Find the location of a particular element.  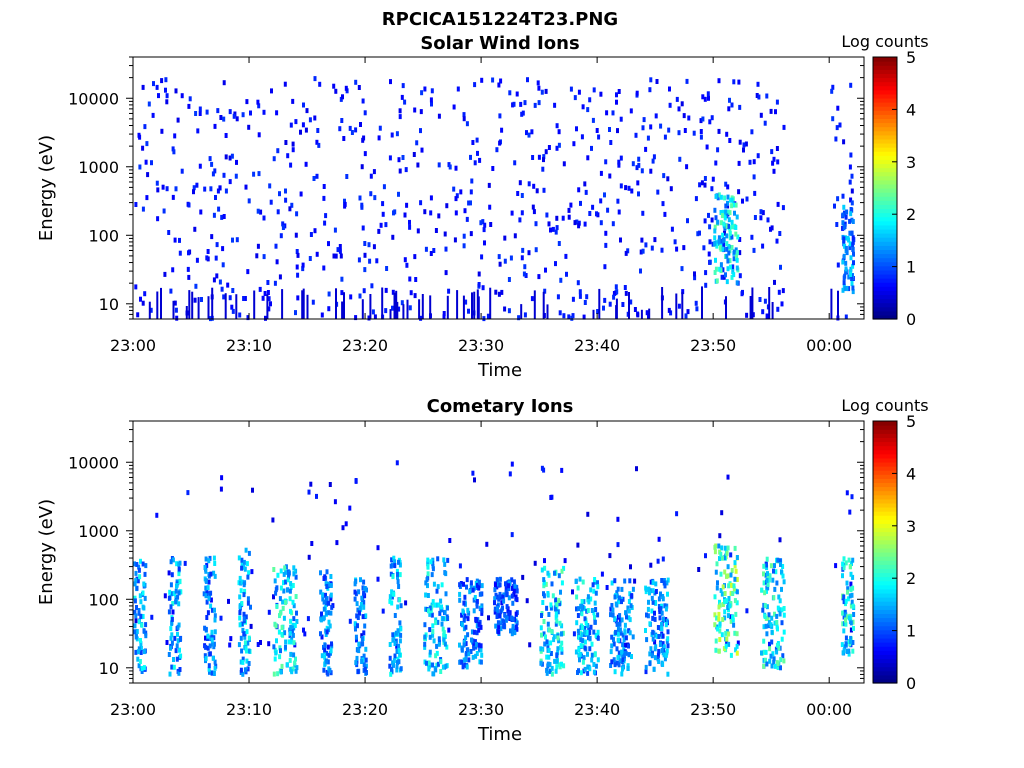

y-tick-label: 10 is located at coordinates (109, 304).